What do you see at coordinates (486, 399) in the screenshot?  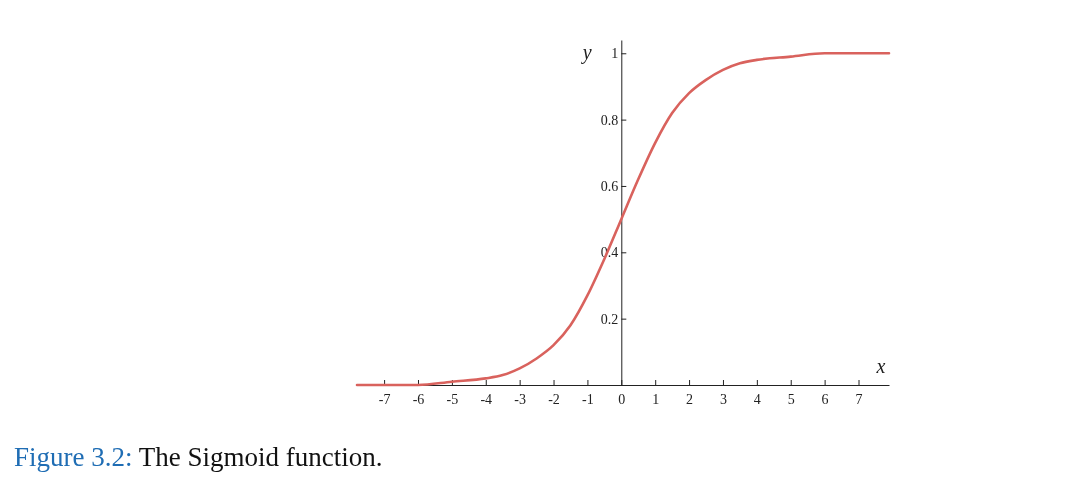 I see `x-tick-label: -4` at bounding box center [486, 399].